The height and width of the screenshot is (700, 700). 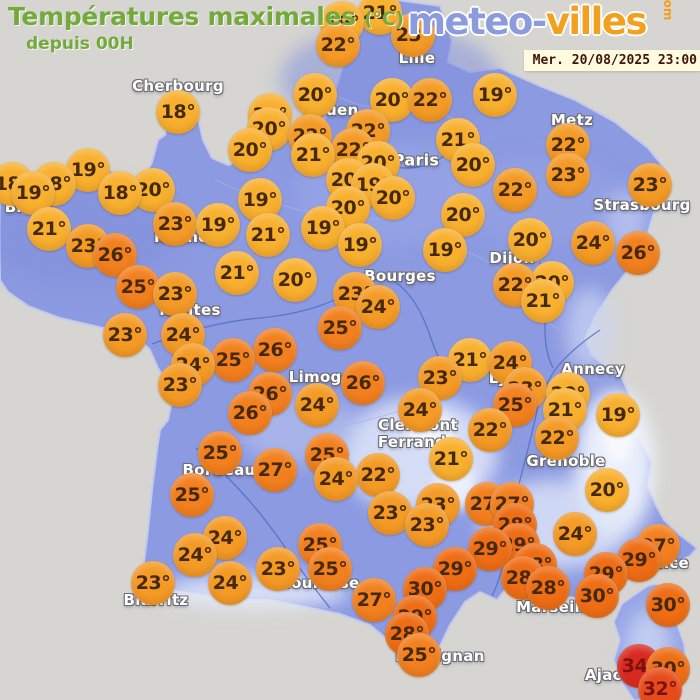 I want to click on meteo-villes-logo: meteo-villes .com, so click(x=548, y=22).